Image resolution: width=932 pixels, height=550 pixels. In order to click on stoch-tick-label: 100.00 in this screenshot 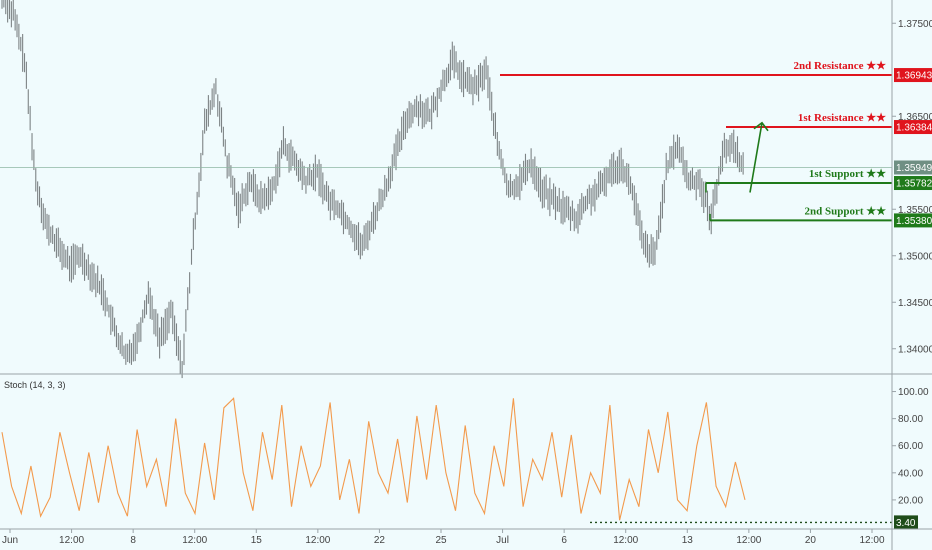, I will do `click(913, 392)`.